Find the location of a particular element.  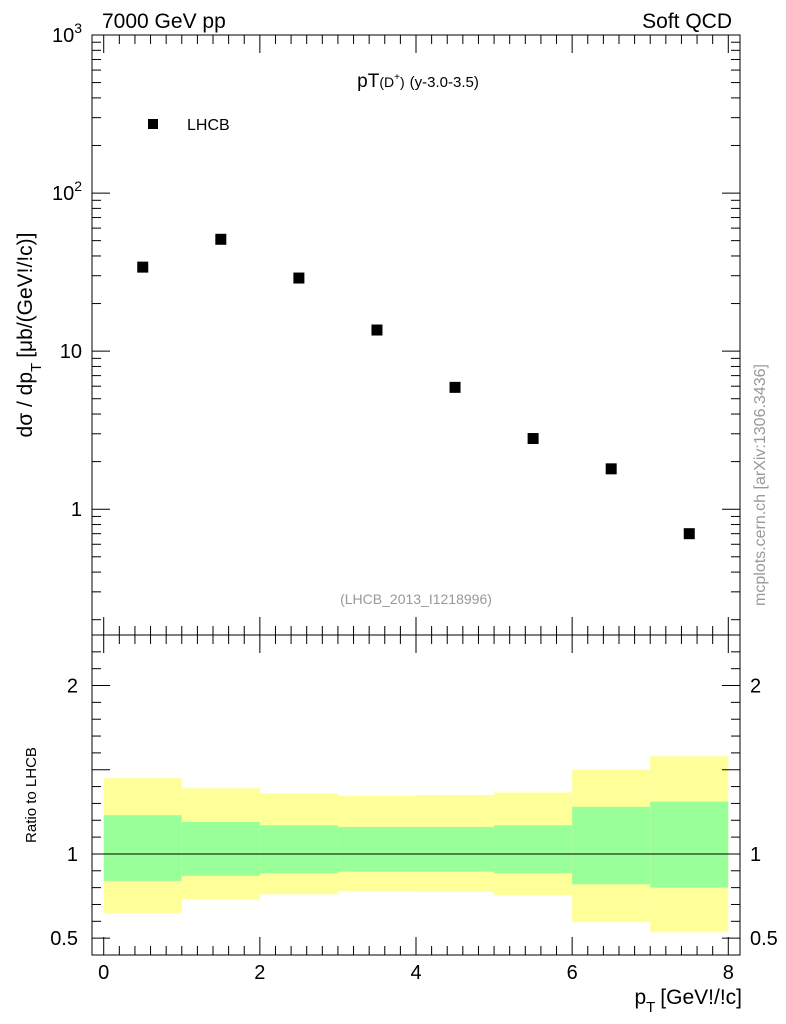

x-axis-label: pT [GeV!/!c] is located at coordinates (688, 1001).